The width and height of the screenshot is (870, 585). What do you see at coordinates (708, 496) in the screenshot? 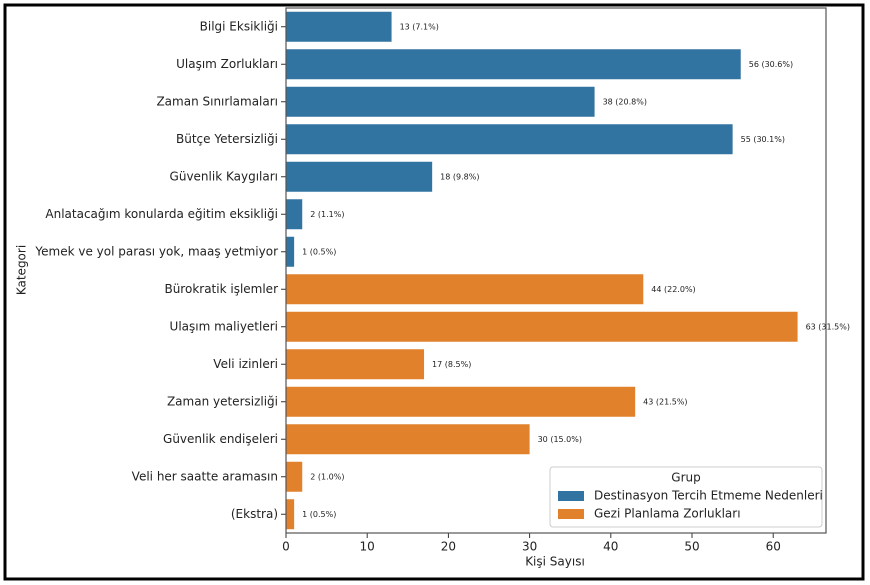
I see `legend-label: Destinasyon Tercih Etmeme Nedenleri` at bounding box center [708, 496].